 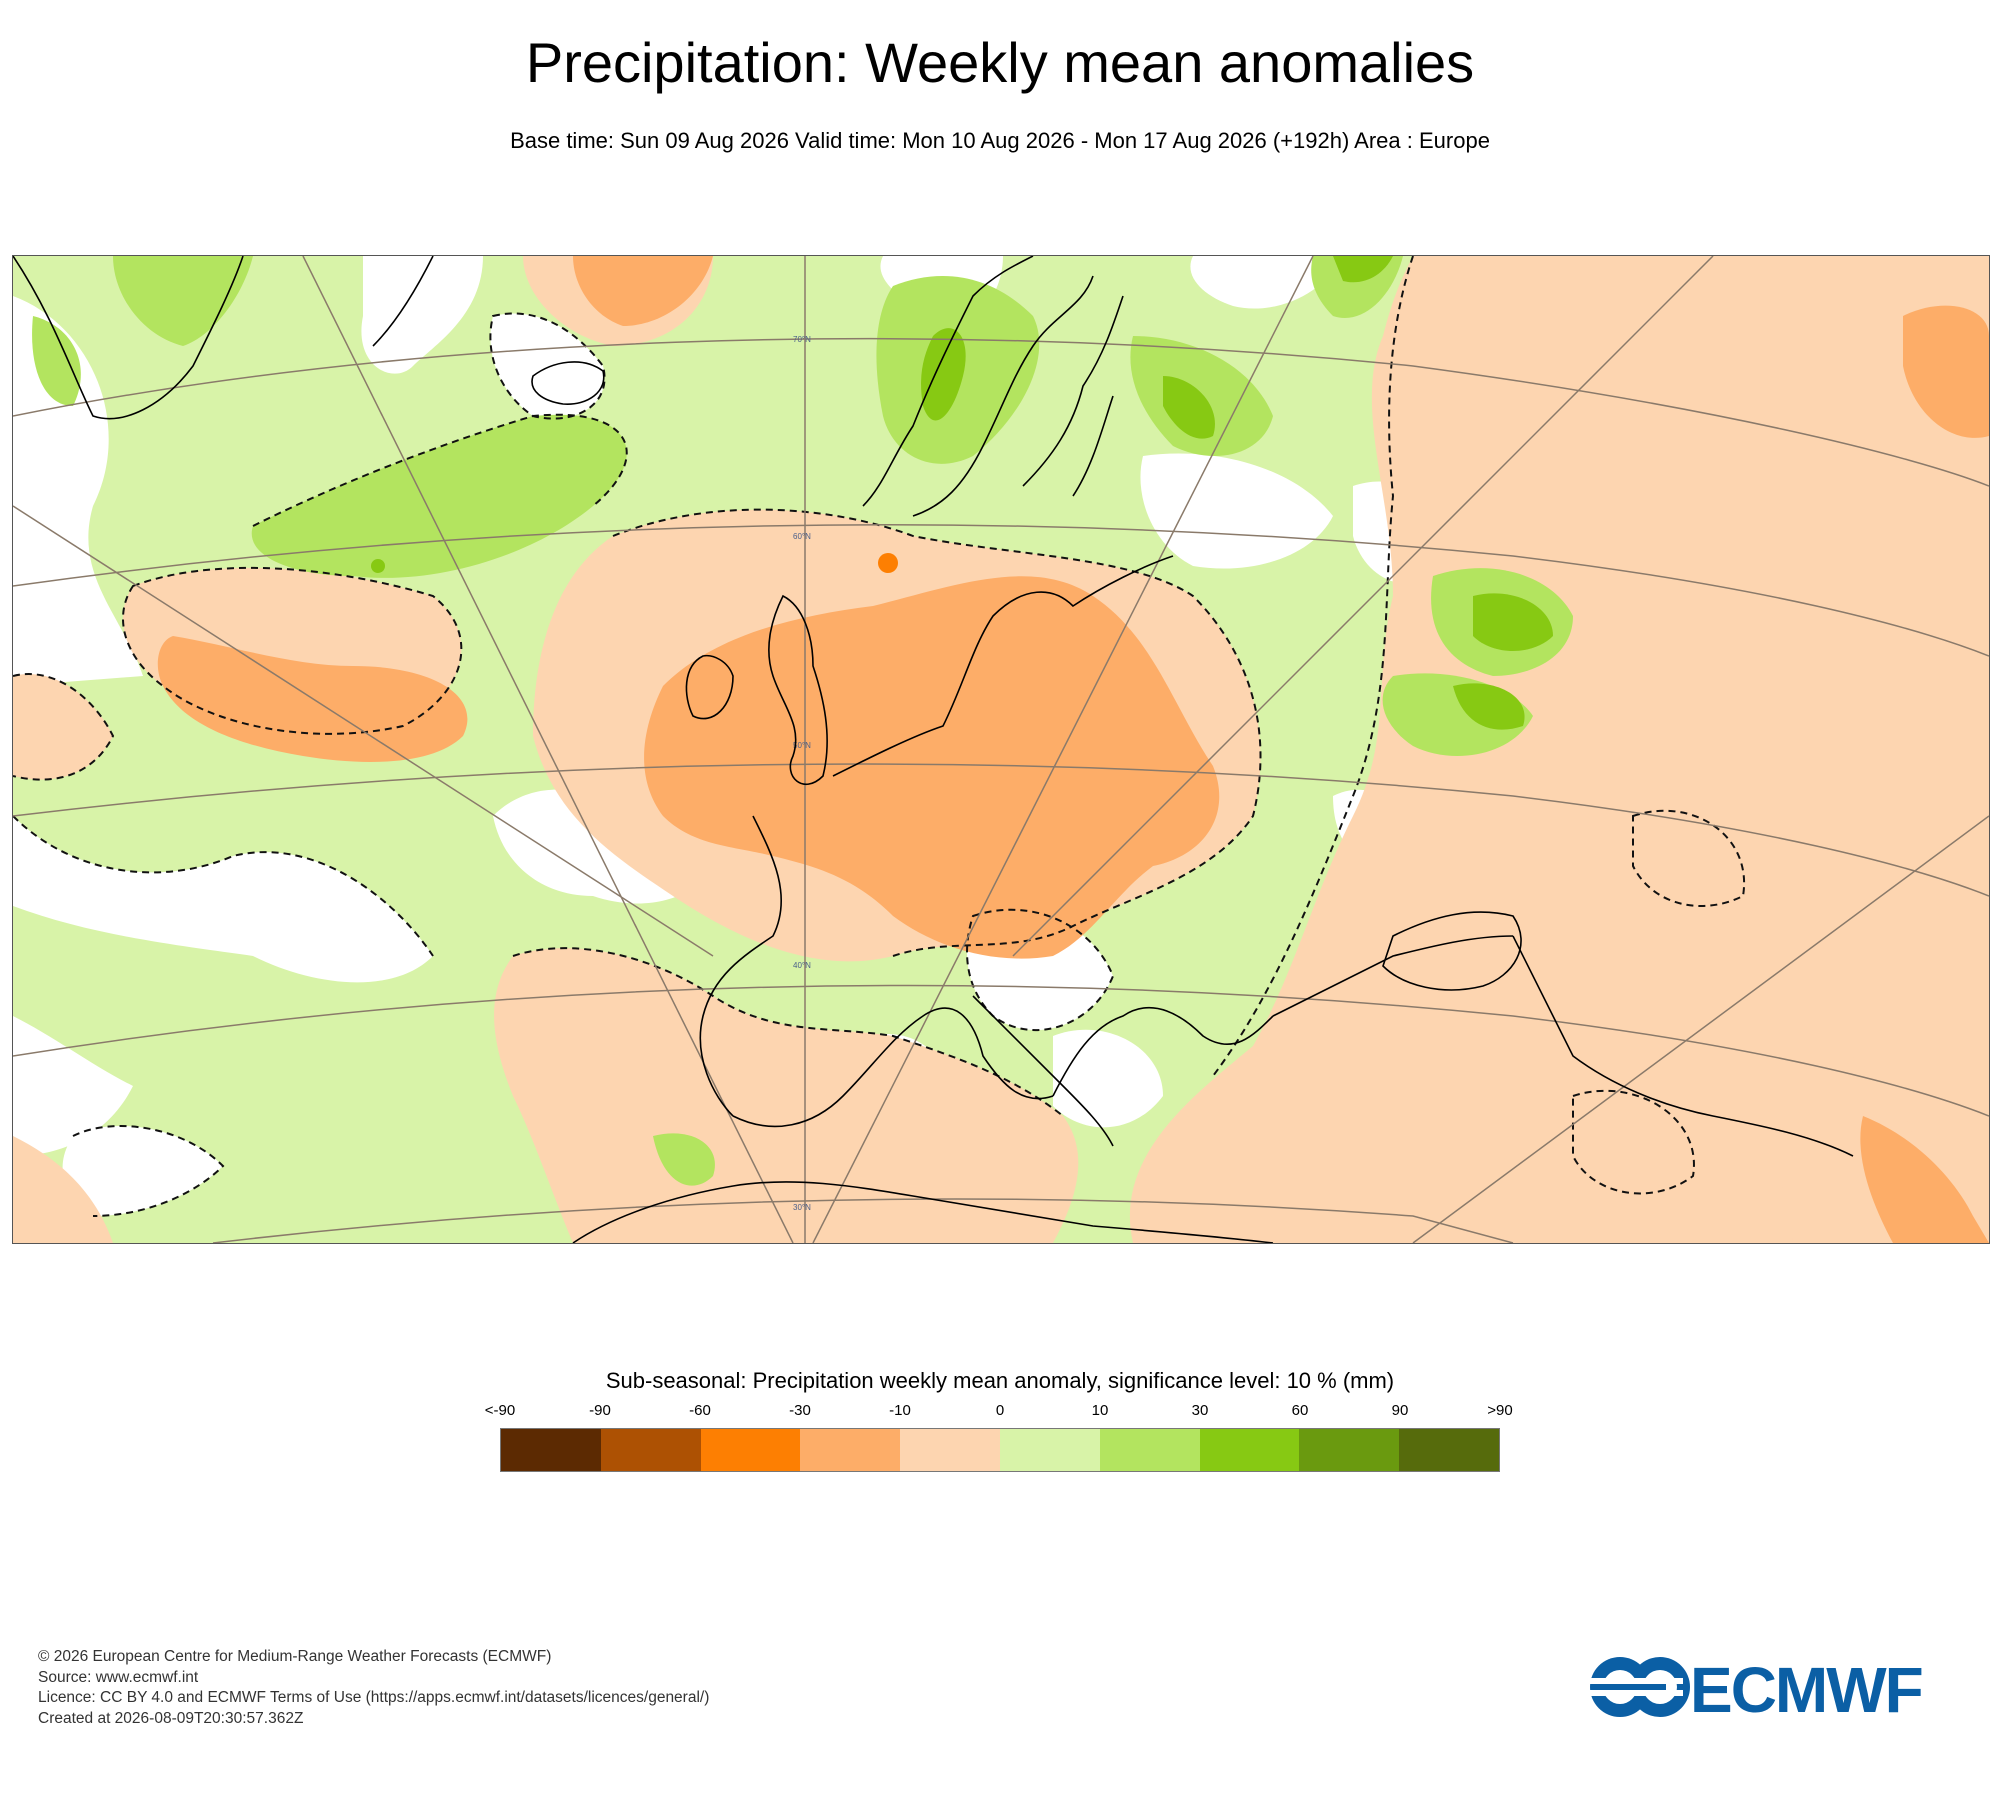 I want to click on chart-title: Precipitation: Weekly mean anomalies, so click(x=1000, y=62).